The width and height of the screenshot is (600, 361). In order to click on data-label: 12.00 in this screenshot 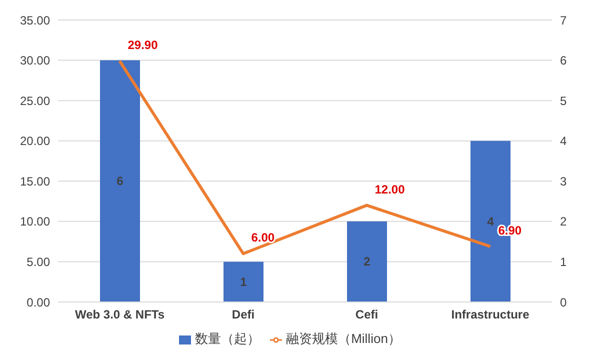, I will do `click(390, 189)`.